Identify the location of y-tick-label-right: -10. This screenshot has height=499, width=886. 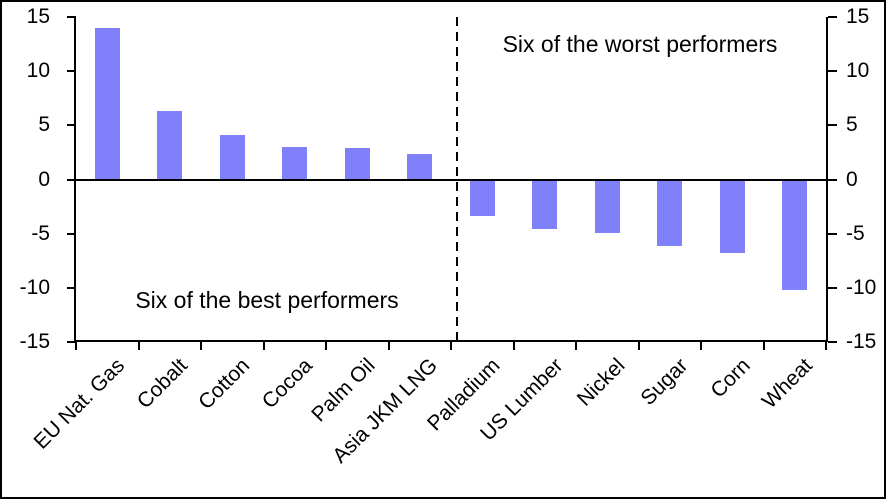
(861, 287).